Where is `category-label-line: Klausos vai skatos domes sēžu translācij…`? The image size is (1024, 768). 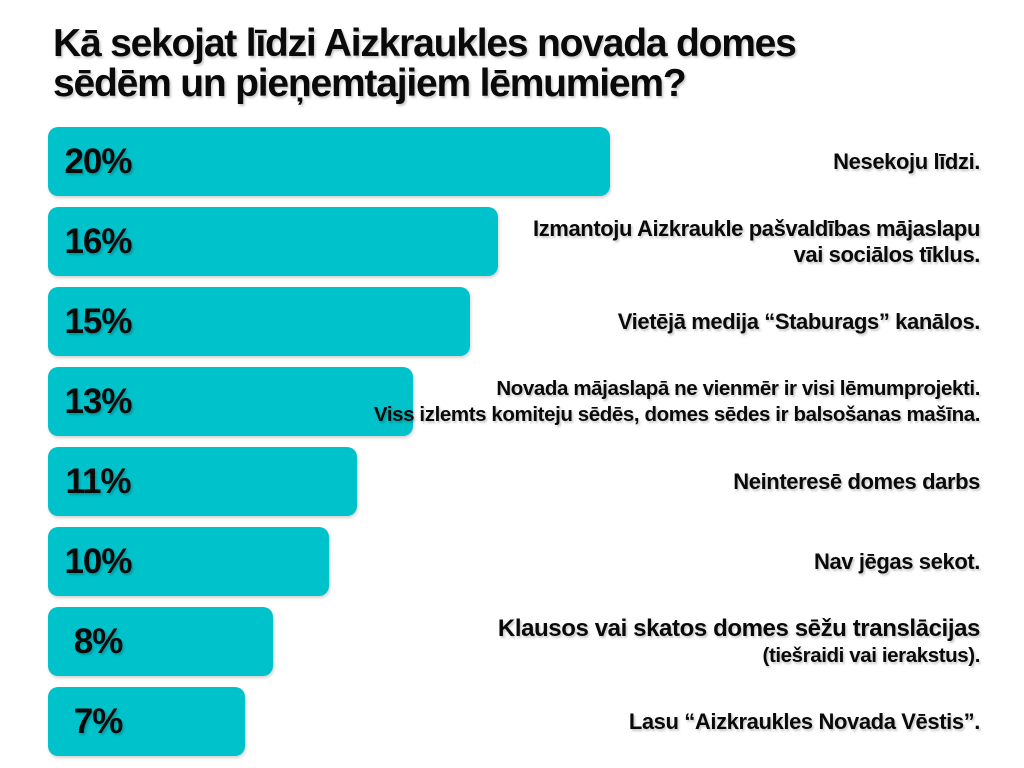 category-label-line: Klausos vai skatos domes sēžu translācij… is located at coordinates (739, 628).